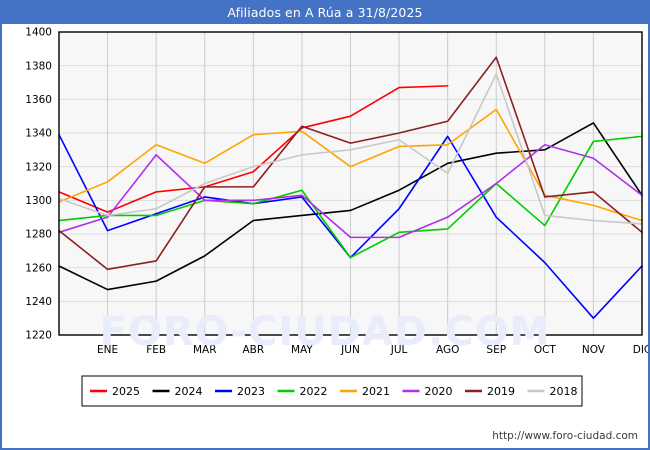 The width and height of the screenshot is (650, 450). I want to click on legend-label-2025: 2025, so click(126, 391).